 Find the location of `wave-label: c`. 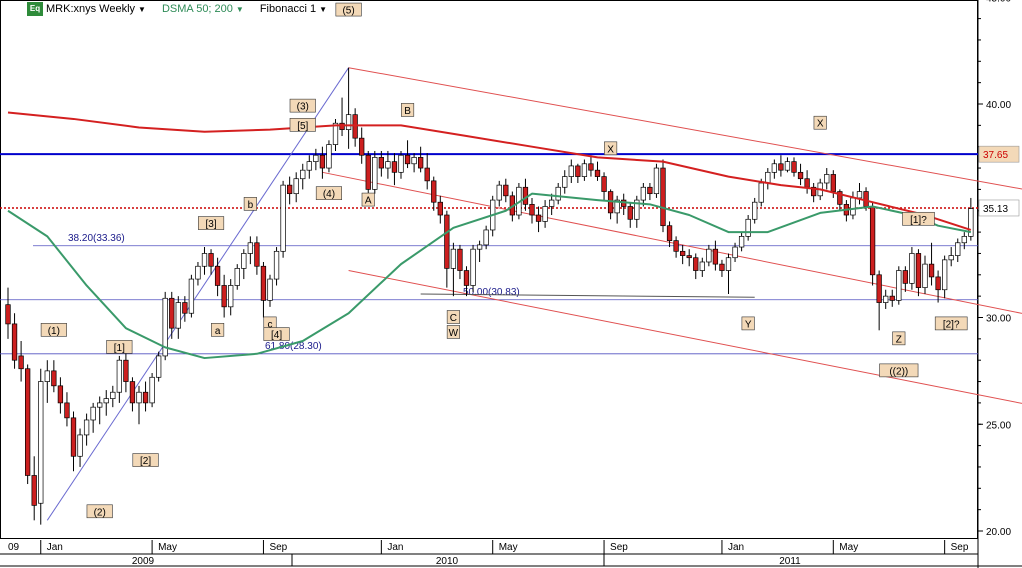

wave-label: c is located at coordinates (270, 324).